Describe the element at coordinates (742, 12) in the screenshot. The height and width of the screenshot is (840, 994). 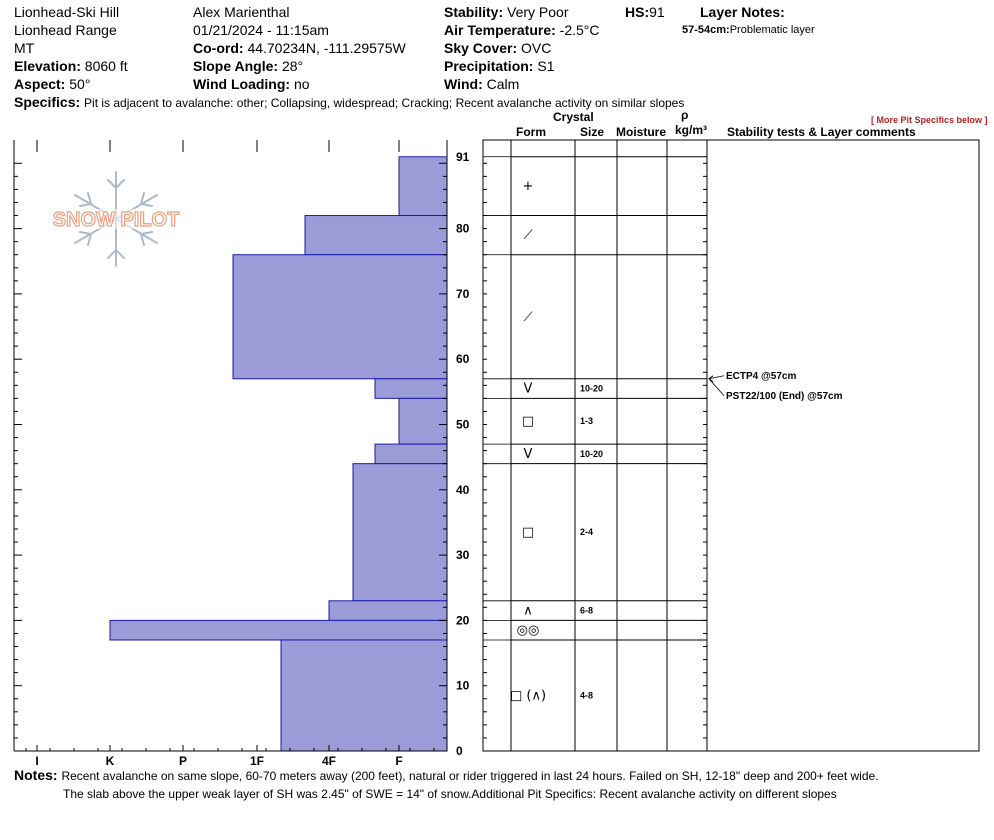
I see `layer-notes-label: Layer Notes:` at that location.